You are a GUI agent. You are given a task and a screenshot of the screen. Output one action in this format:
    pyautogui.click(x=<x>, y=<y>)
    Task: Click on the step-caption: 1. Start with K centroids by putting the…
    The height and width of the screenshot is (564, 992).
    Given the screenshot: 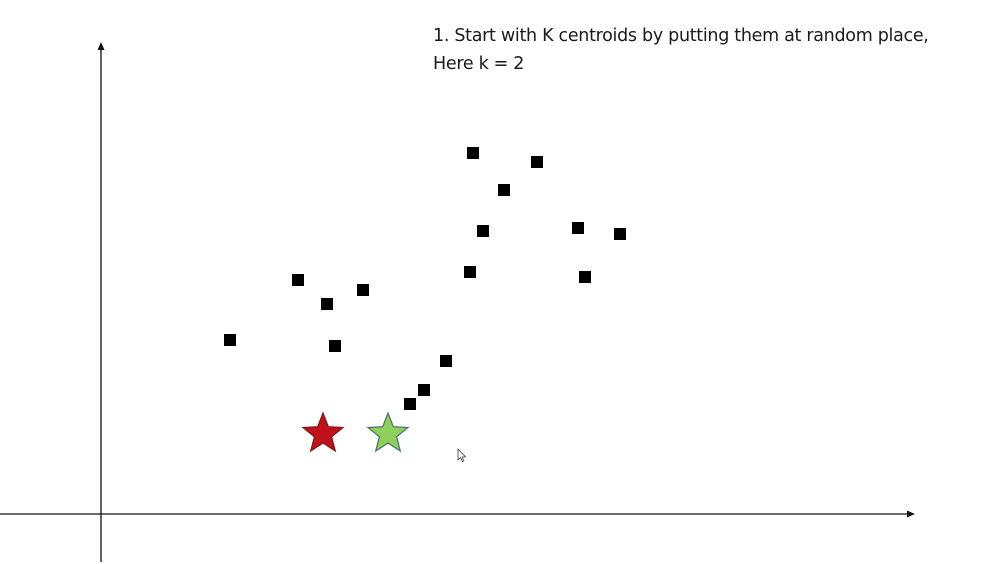 What is the action you would take?
    pyautogui.click(x=710, y=50)
    